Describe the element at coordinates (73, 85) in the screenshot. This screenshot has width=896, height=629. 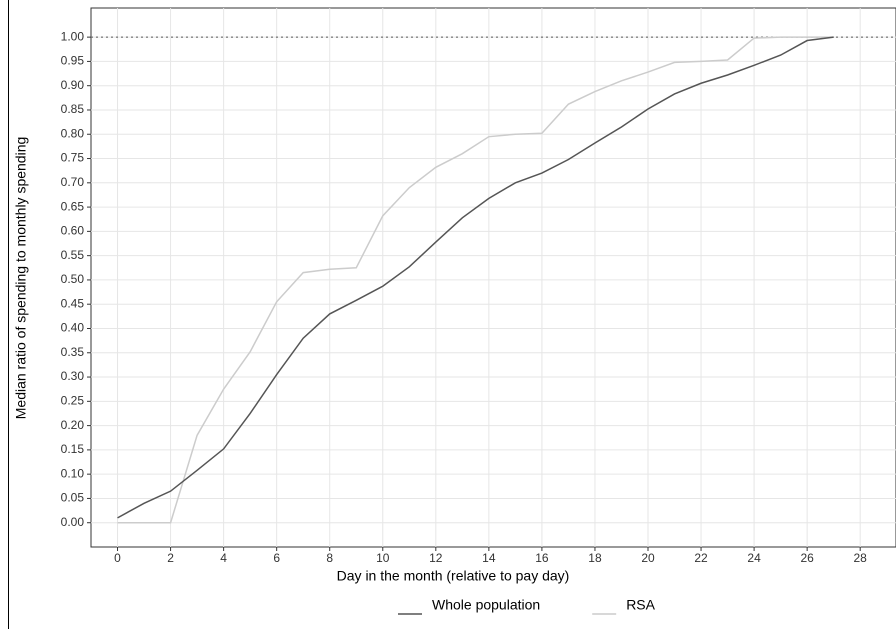
I see `y-tick-label: 0.90` at that location.